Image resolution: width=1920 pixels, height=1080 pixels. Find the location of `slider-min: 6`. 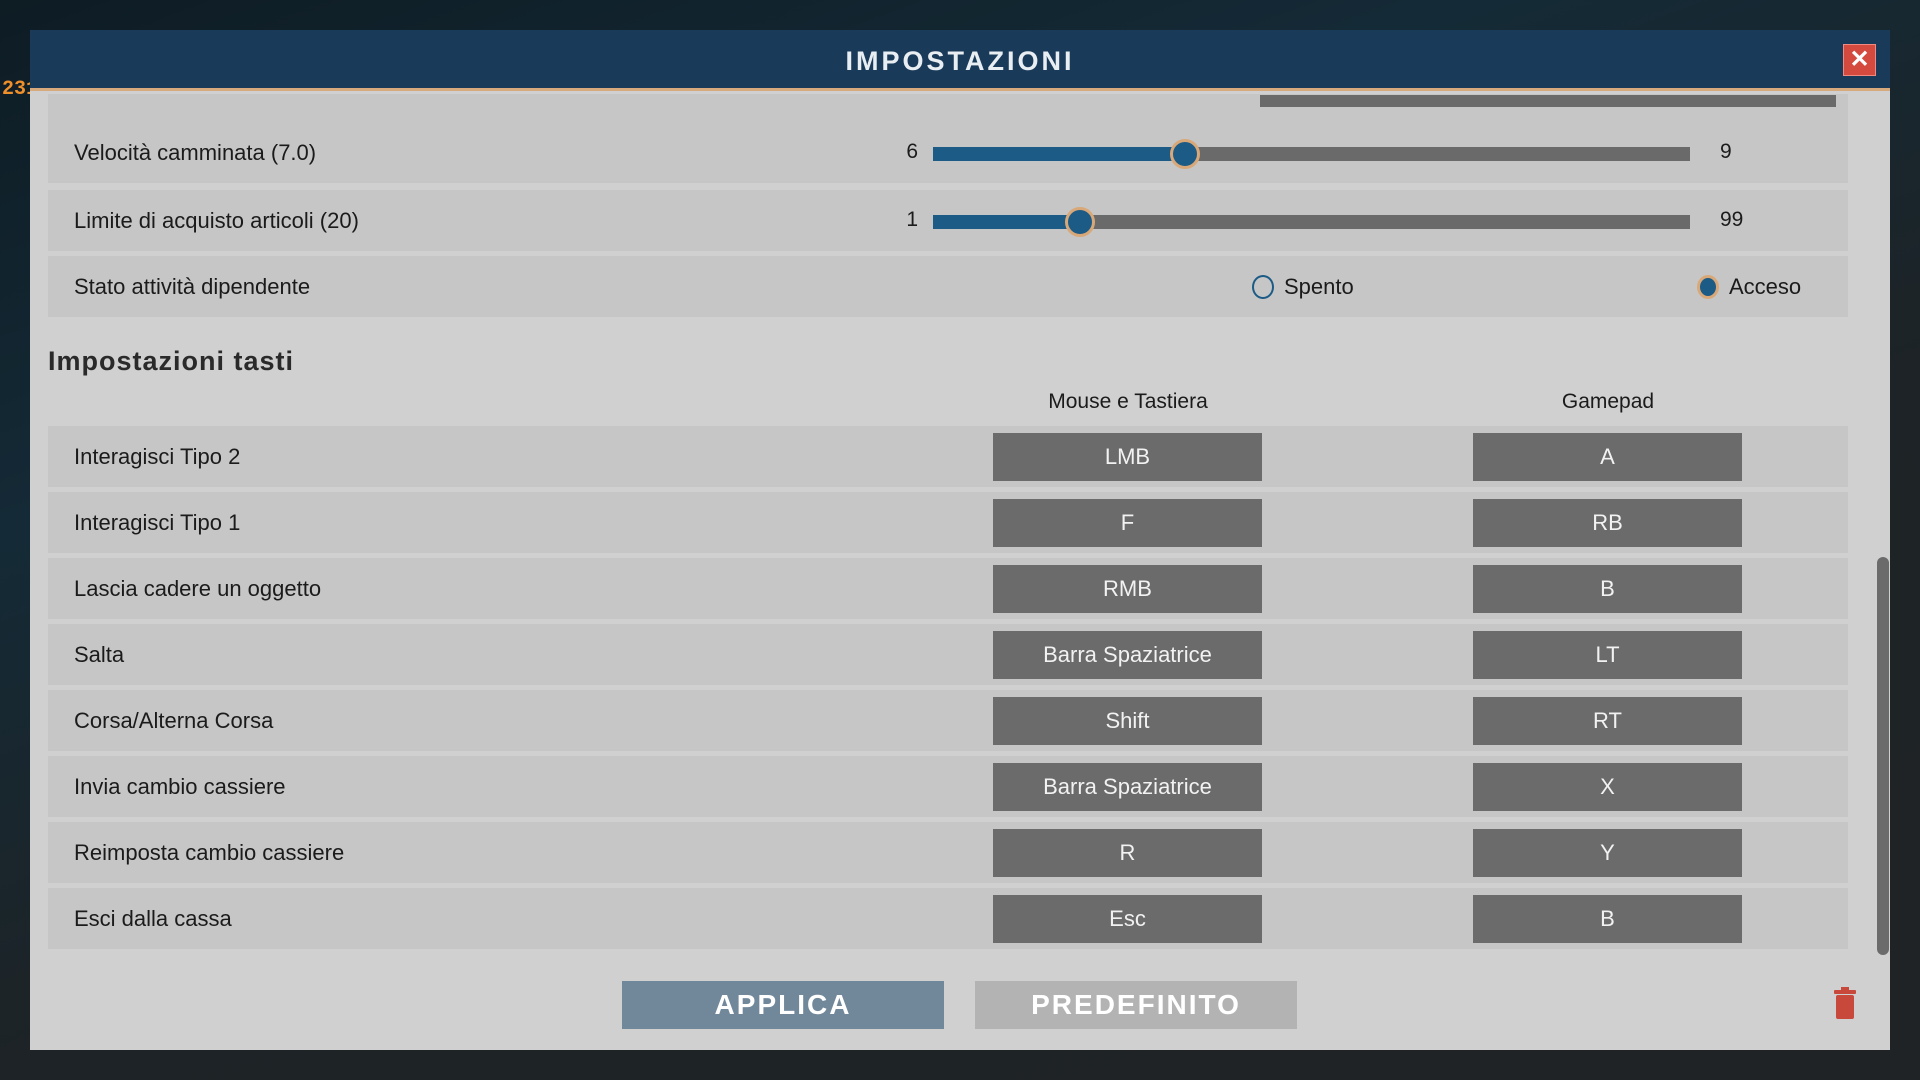

slider-min: 6 is located at coordinates (912, 151).